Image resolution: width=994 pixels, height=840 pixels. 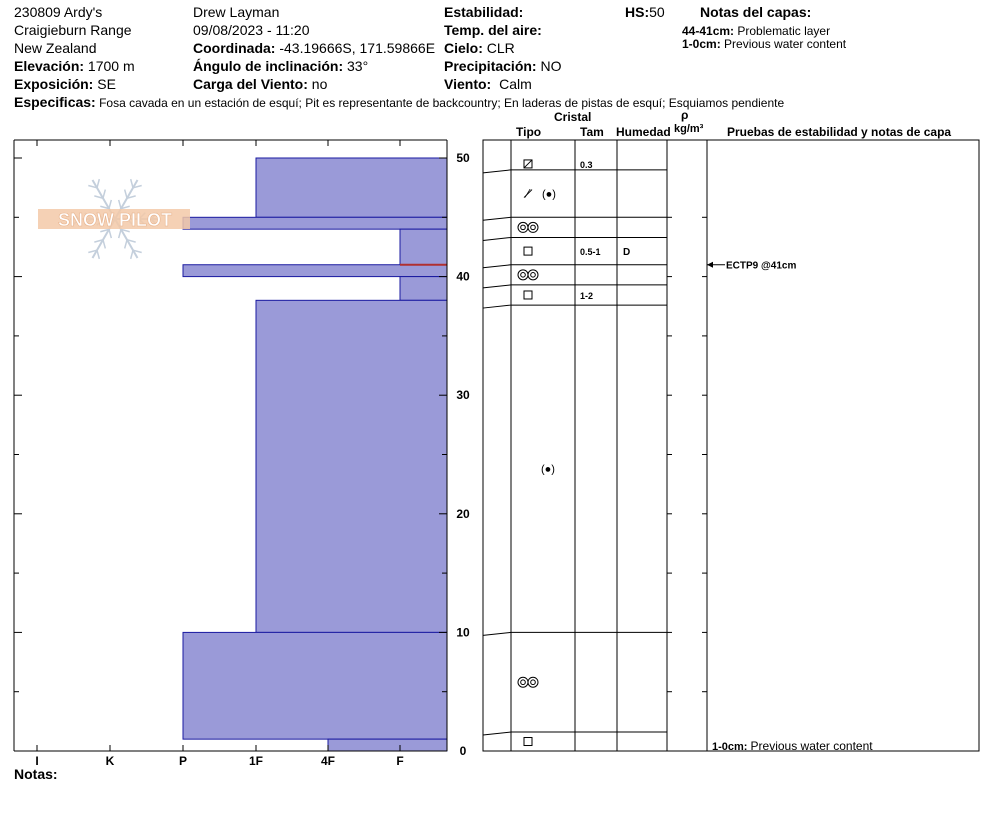 What do you see at coordinates (551, 66) in the screenshot?
I see `precip-value: NO` at bounding box center [551, 66].